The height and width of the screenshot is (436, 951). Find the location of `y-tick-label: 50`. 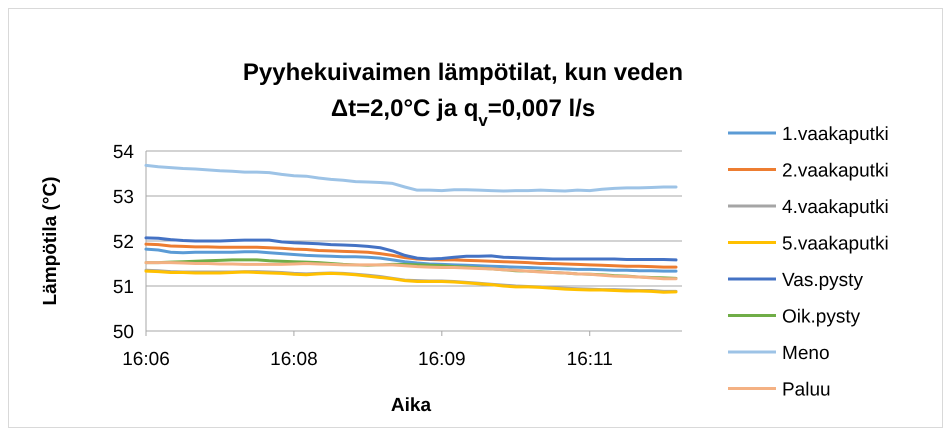

y-tick-label: 50 is located at coordinates (123, 332).